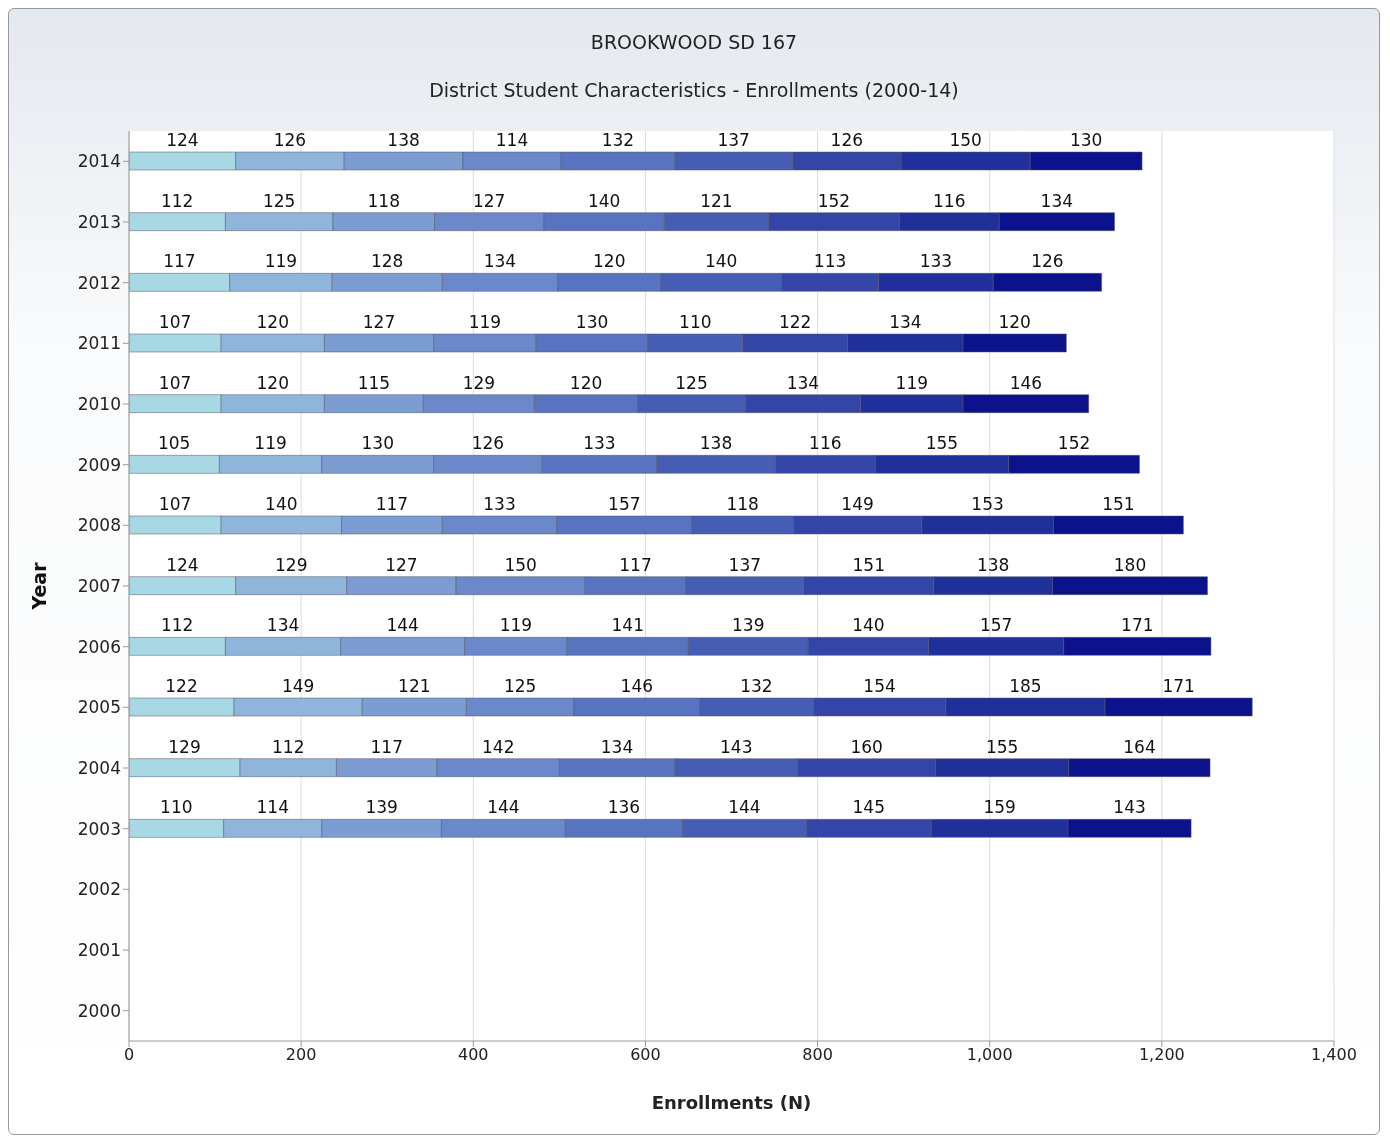 The height and width of the screenshot is (1140, 1390). Describe the element at coordinates (387, 261) in the screenshot. I see `data-label: 128` at that location.